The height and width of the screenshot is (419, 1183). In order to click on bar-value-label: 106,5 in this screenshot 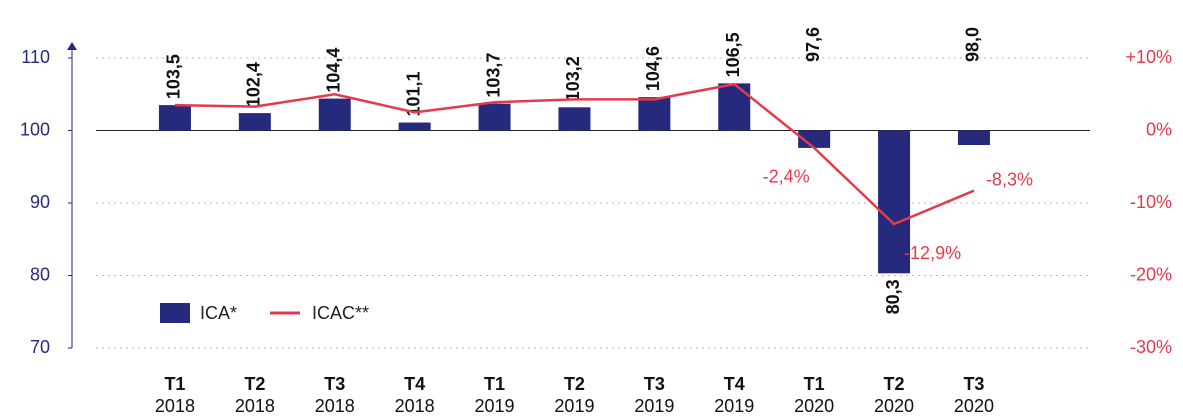, I will do `click(733, 54)`.